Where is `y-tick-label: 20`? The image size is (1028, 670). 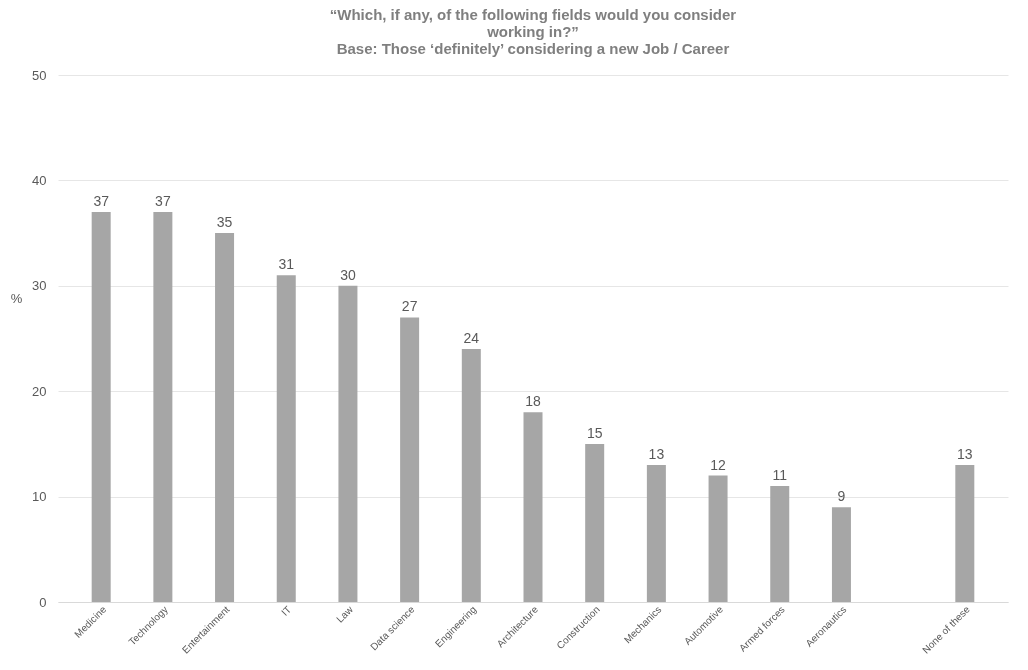
y-tick-label: 20 is located at coordinates (39, 391).